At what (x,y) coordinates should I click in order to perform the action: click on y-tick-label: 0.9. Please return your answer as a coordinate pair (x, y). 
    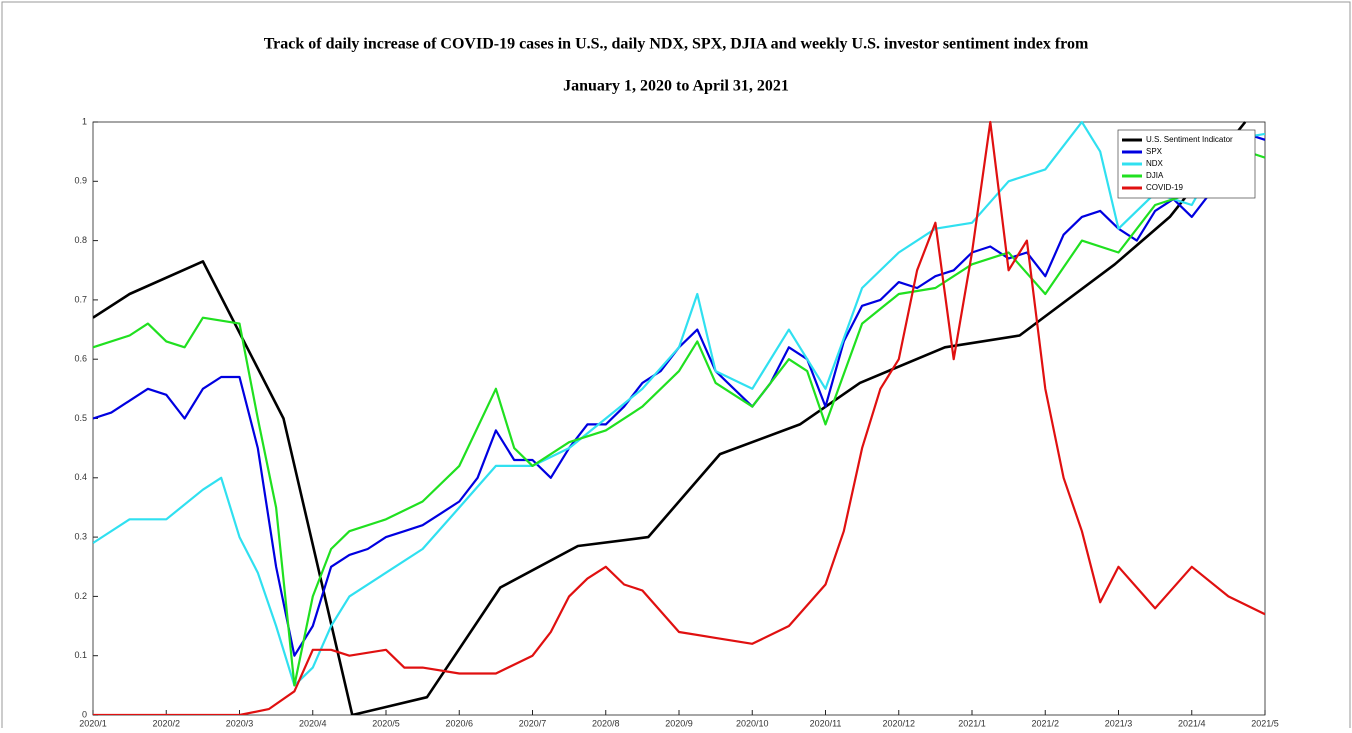
    Looking at the image, I should click on (80, 181).